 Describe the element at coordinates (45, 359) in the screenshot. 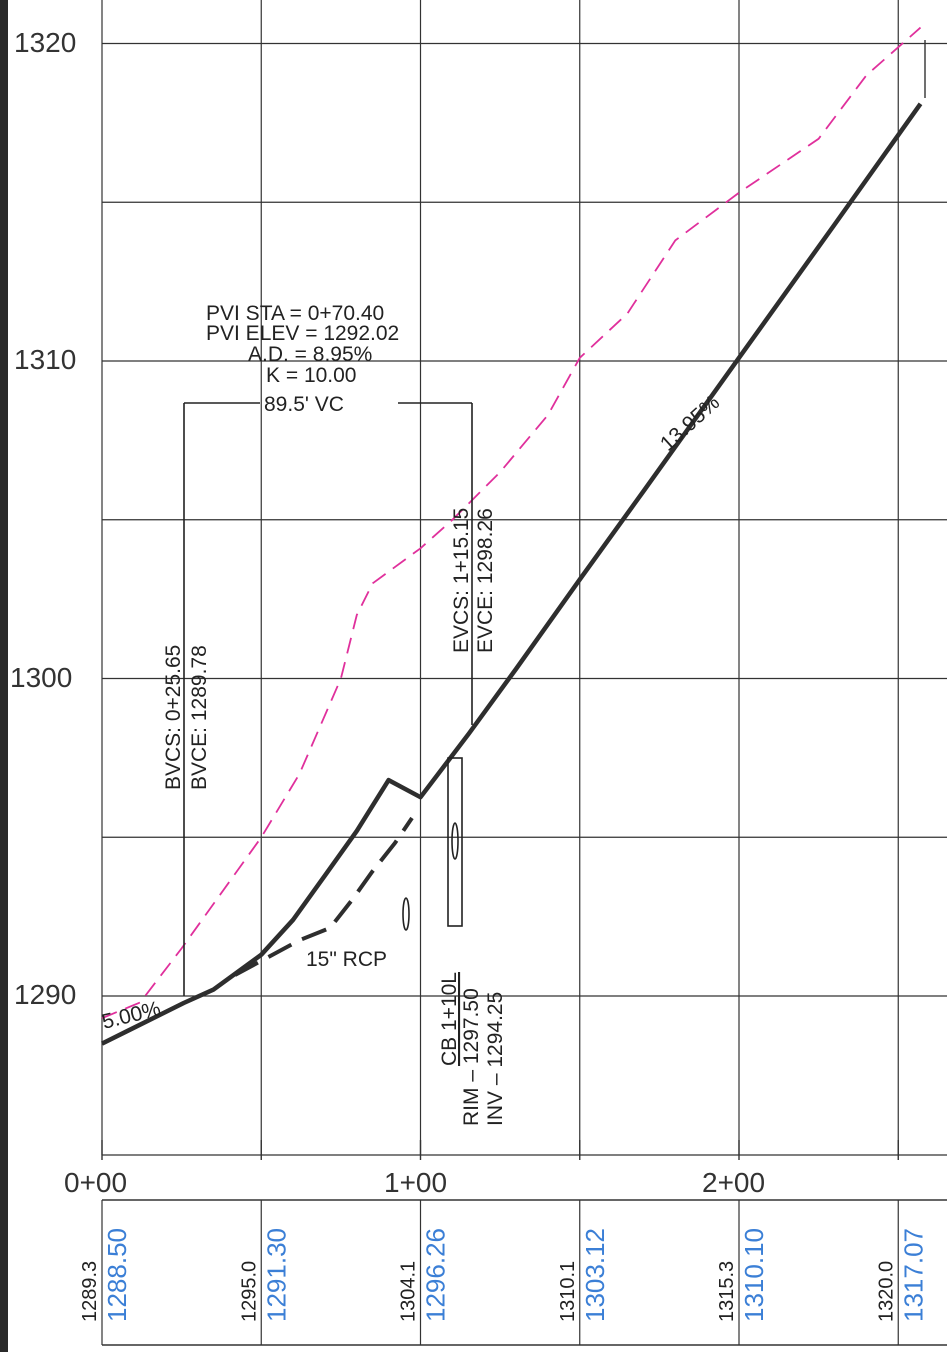

I see `y-tick-label-1310: 1310` at that location.